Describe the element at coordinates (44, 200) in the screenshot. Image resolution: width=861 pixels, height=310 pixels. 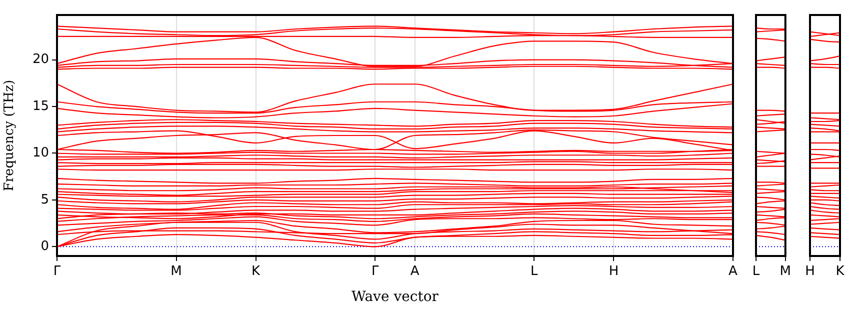
I see `y-tick-label: 5` at that location.